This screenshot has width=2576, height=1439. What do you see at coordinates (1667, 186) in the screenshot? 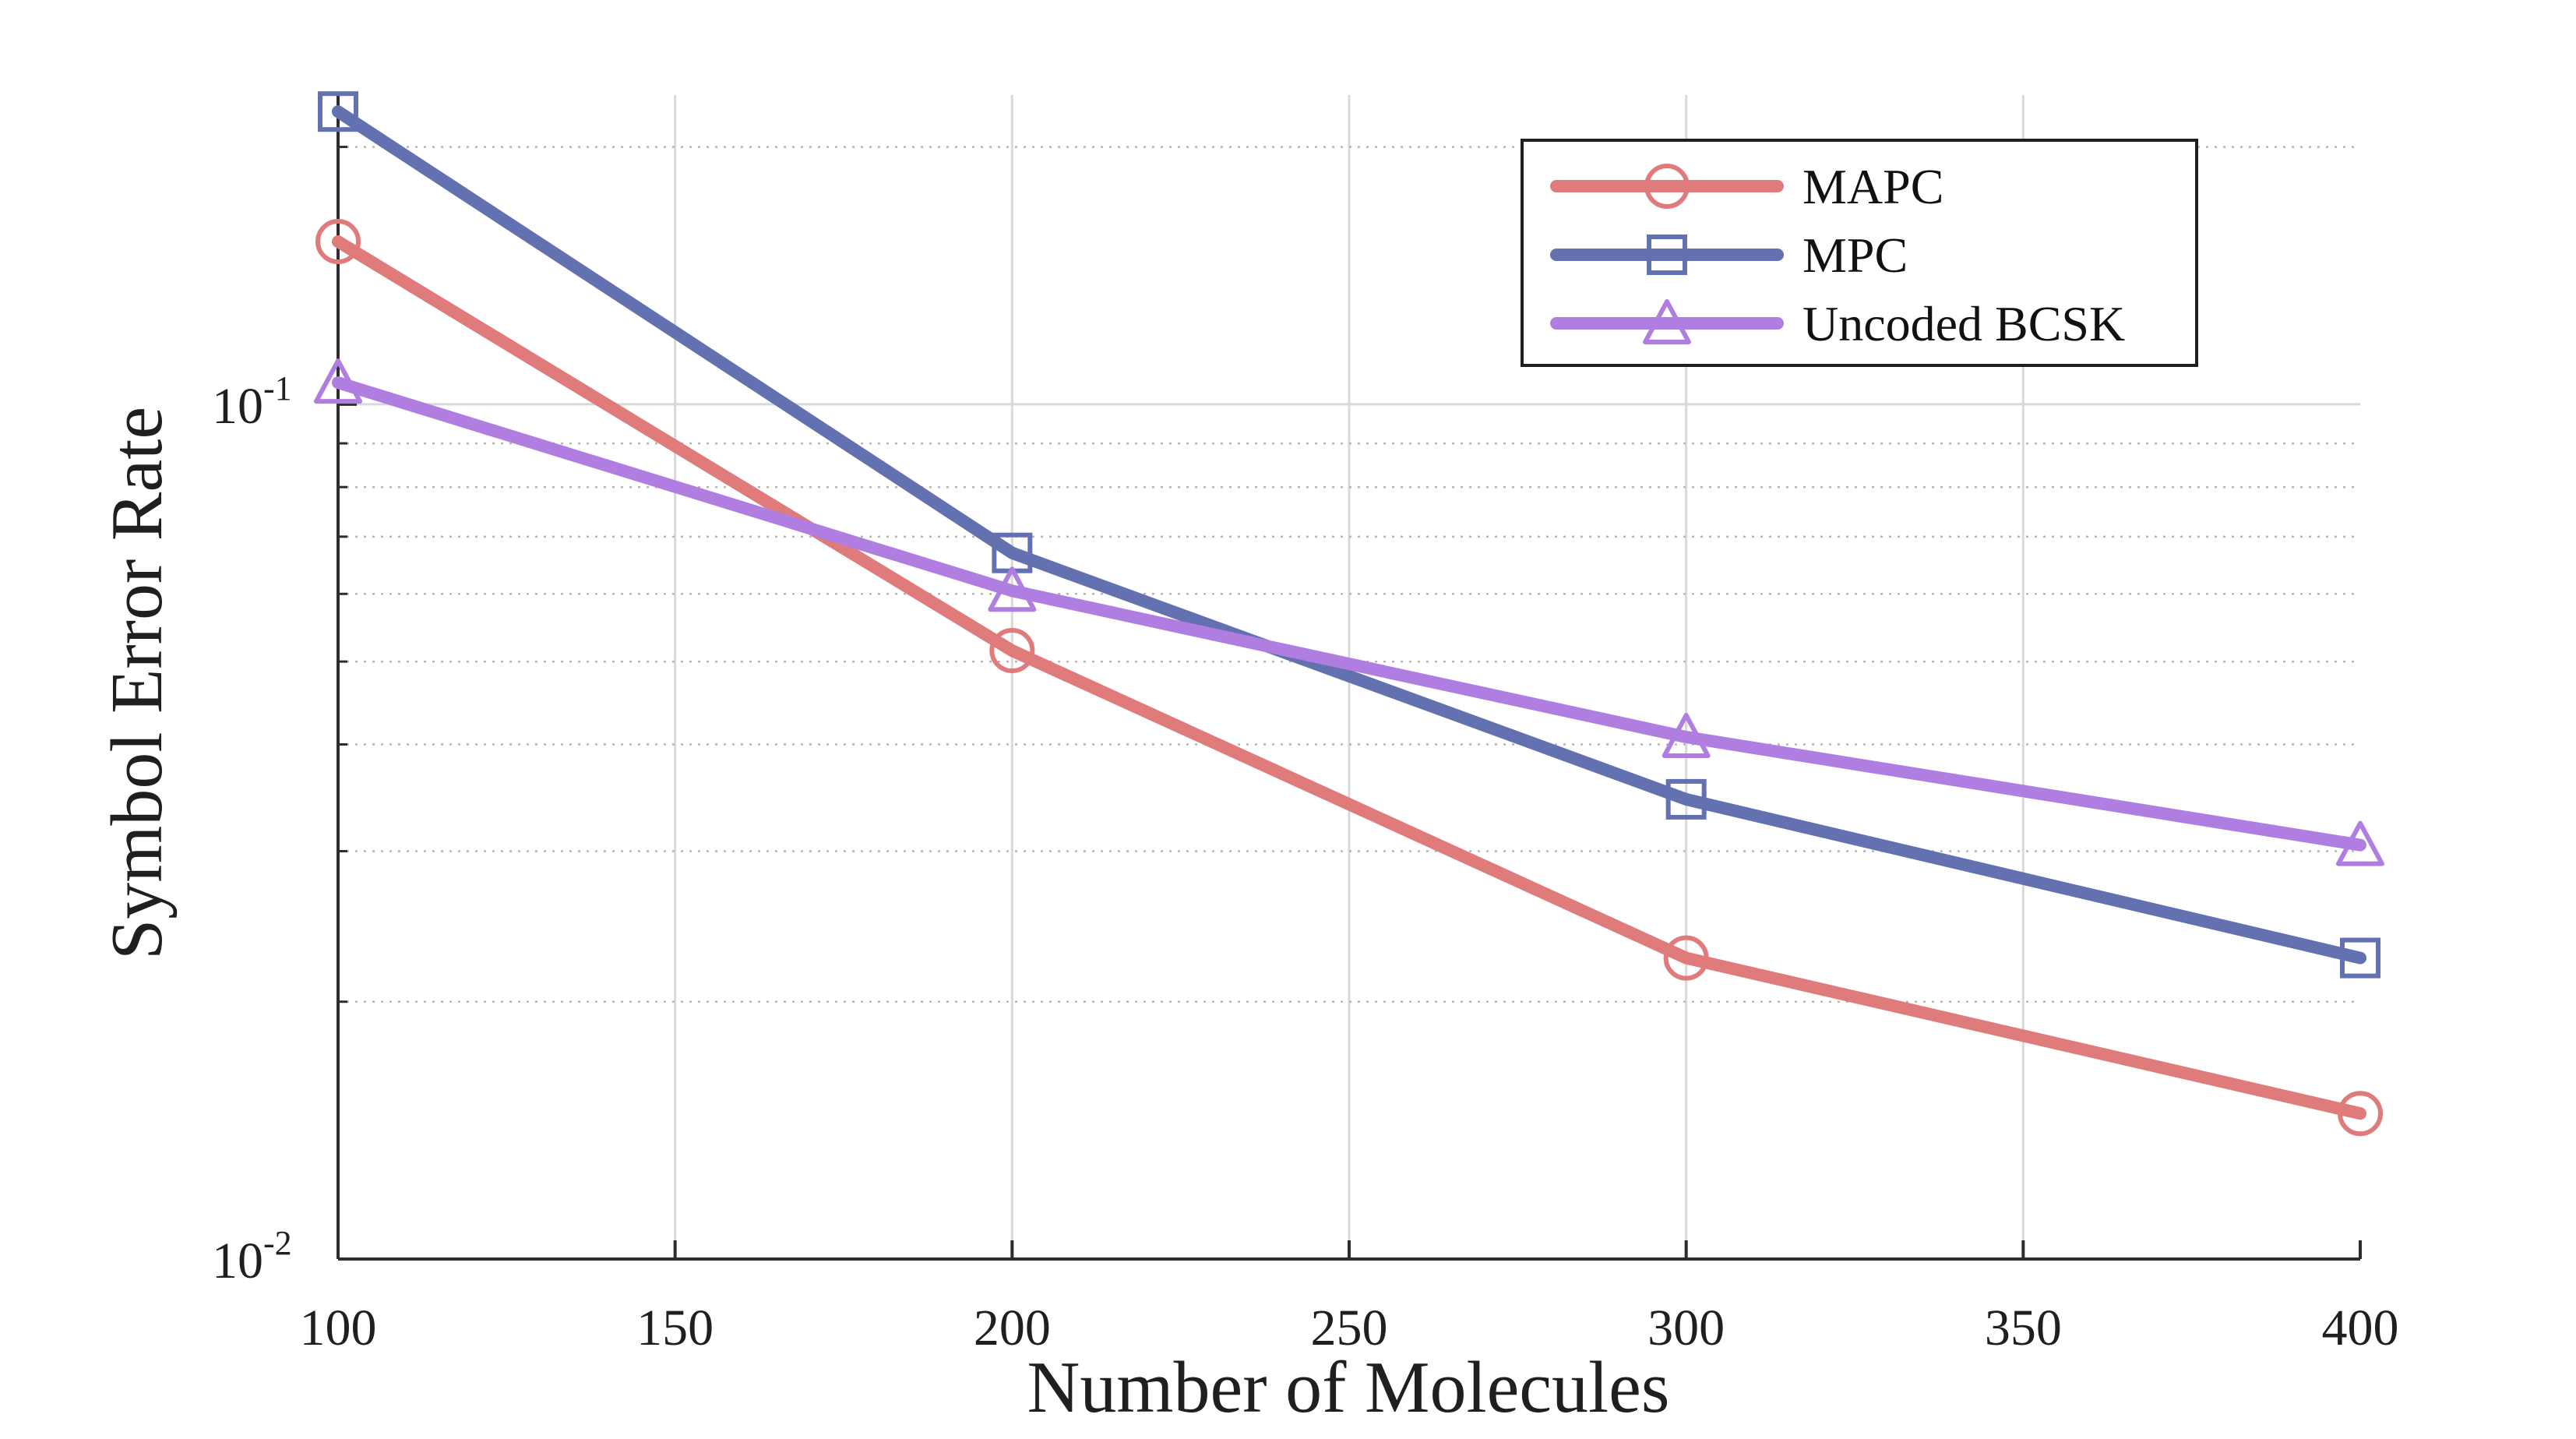
I see `legend-circle-marker` at bounding box center [1667, 186].